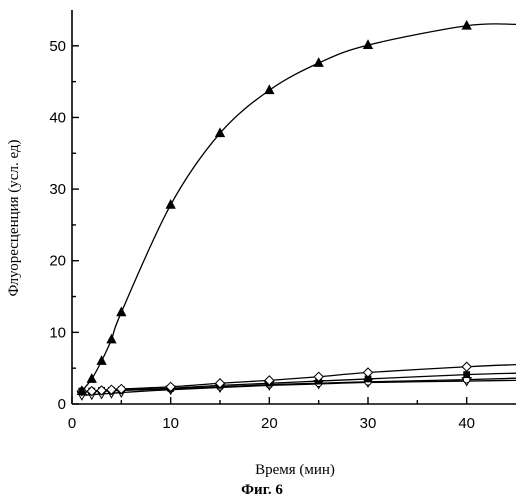 The height and width of the screenshot is (500, 523). What do you see at coordinates (262, 490) in the screenshot?
I see `figure-caption: Фиг. 6` at bounding box center [262, 490].